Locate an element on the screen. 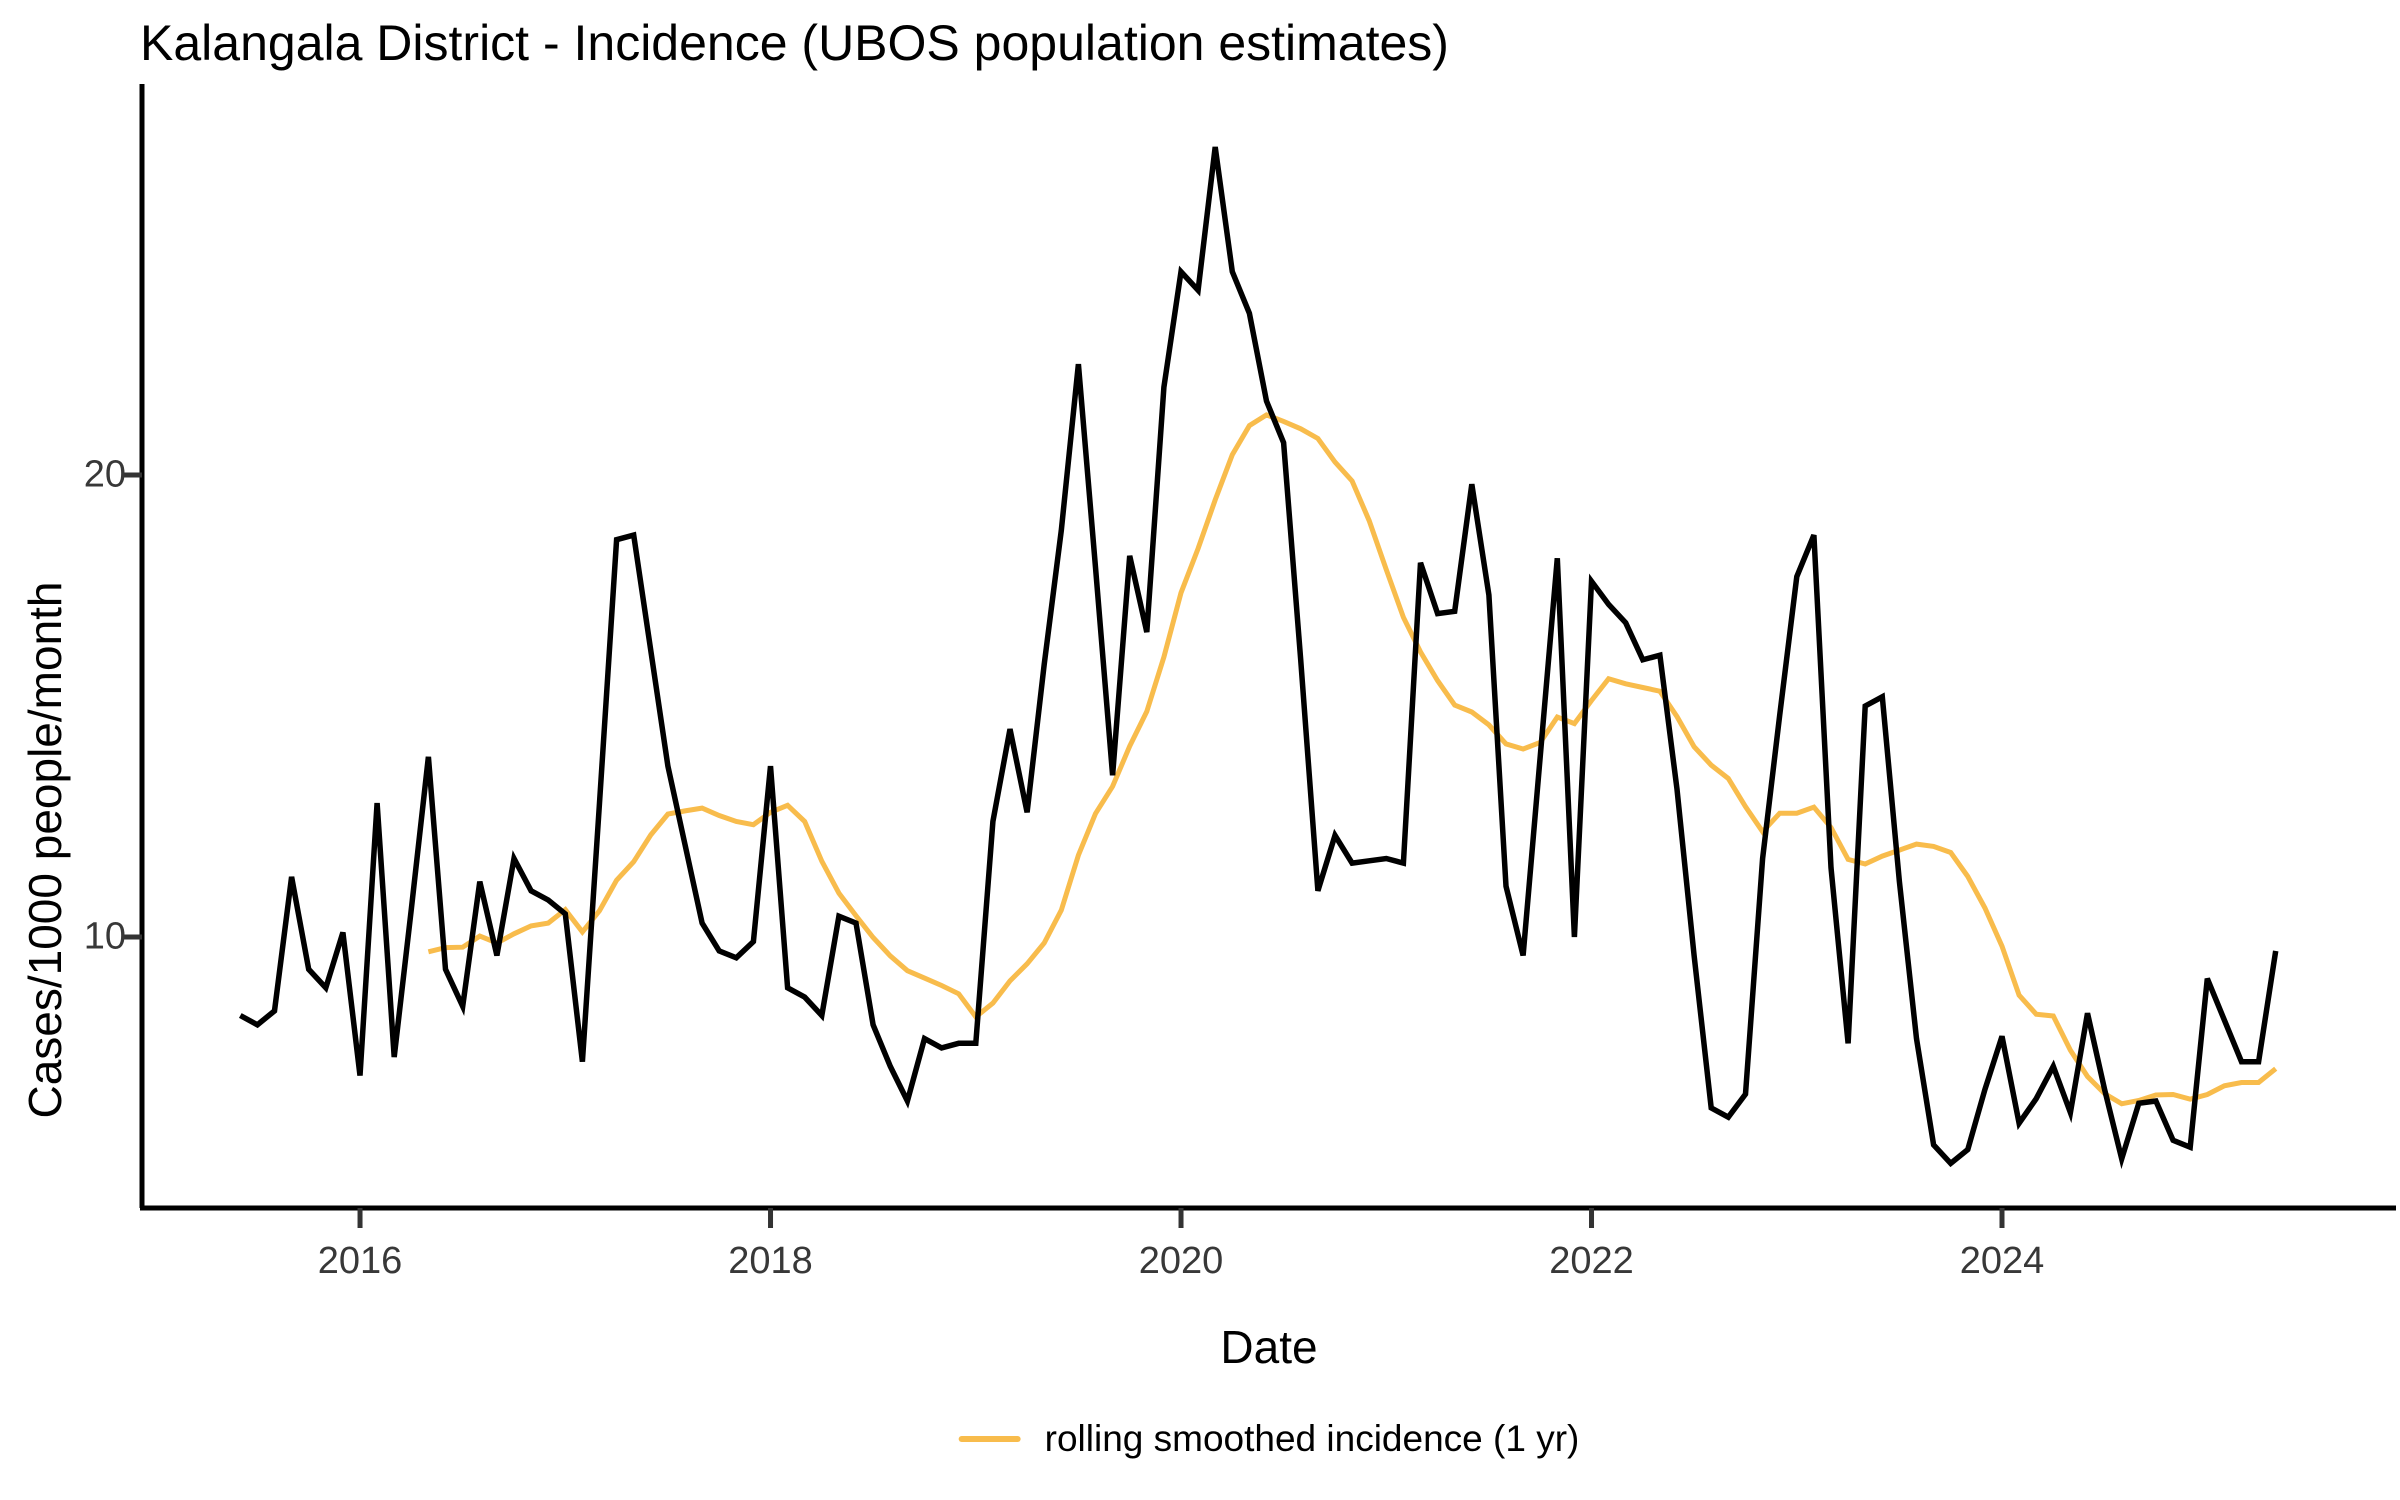 This screenshot has width=2400, height=1500. y-tick-label: 20 is located at coordinates (104, 474).